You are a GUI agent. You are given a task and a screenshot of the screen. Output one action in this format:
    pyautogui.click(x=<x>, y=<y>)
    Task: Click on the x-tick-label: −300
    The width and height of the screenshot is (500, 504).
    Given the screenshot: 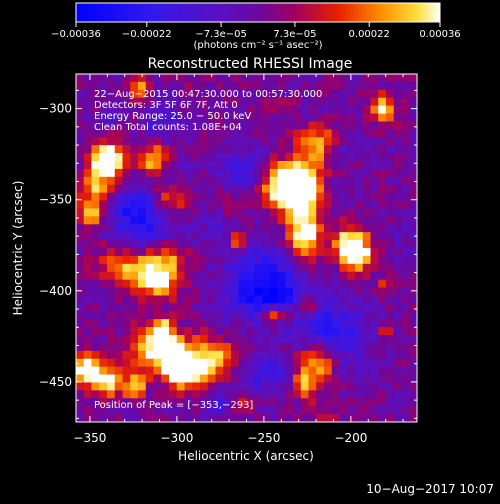 What is the action you would take?
    pyautogui.click(x=176, y=438)
    